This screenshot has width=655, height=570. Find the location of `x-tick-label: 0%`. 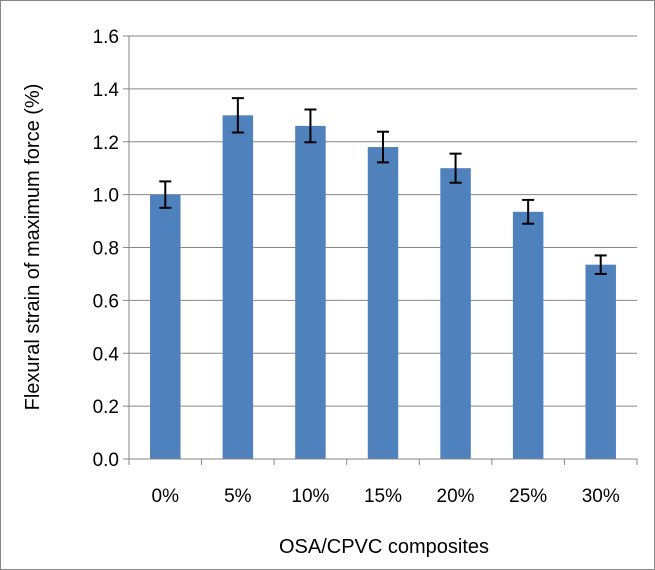

x-tick-label: 0% is located at coordinates (166, 496).